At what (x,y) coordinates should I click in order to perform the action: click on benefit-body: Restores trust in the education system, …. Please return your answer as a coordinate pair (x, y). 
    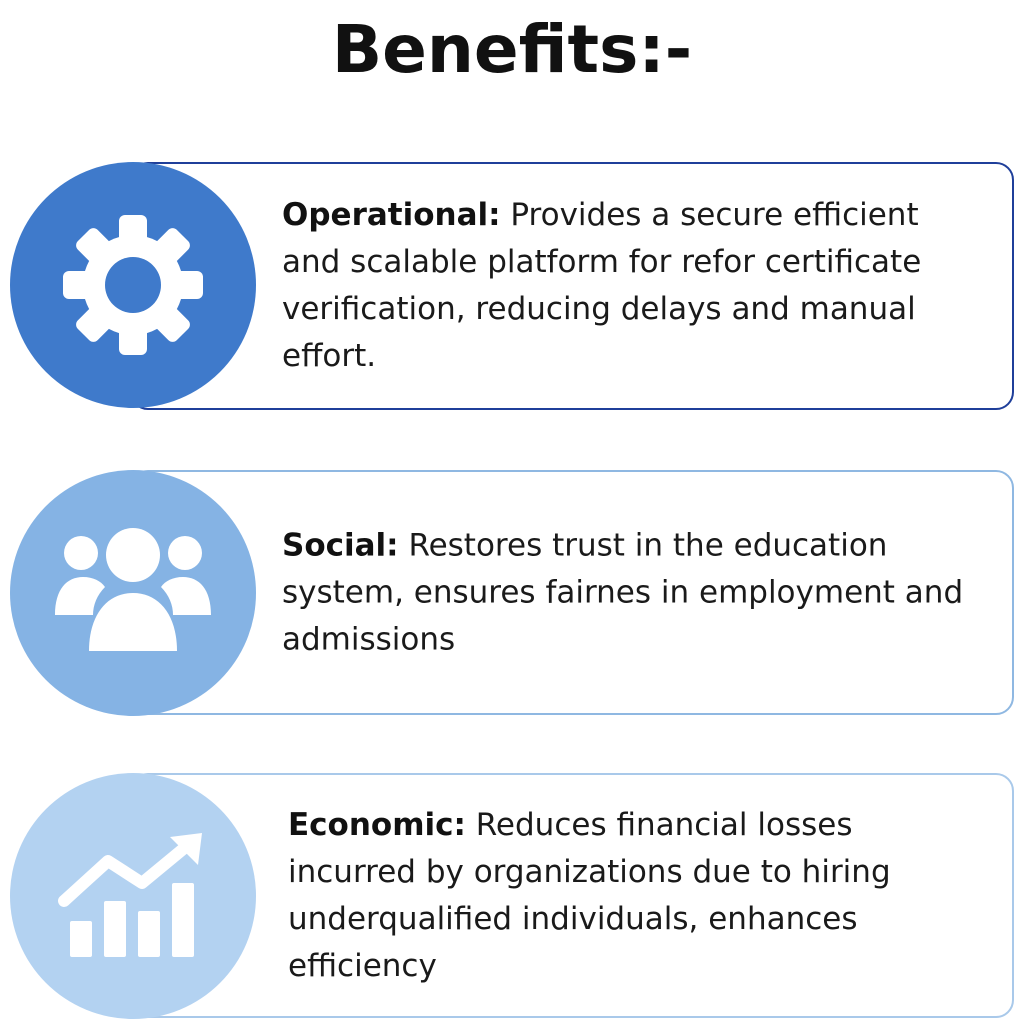
    Looking at the image, I should click on (623, 592).